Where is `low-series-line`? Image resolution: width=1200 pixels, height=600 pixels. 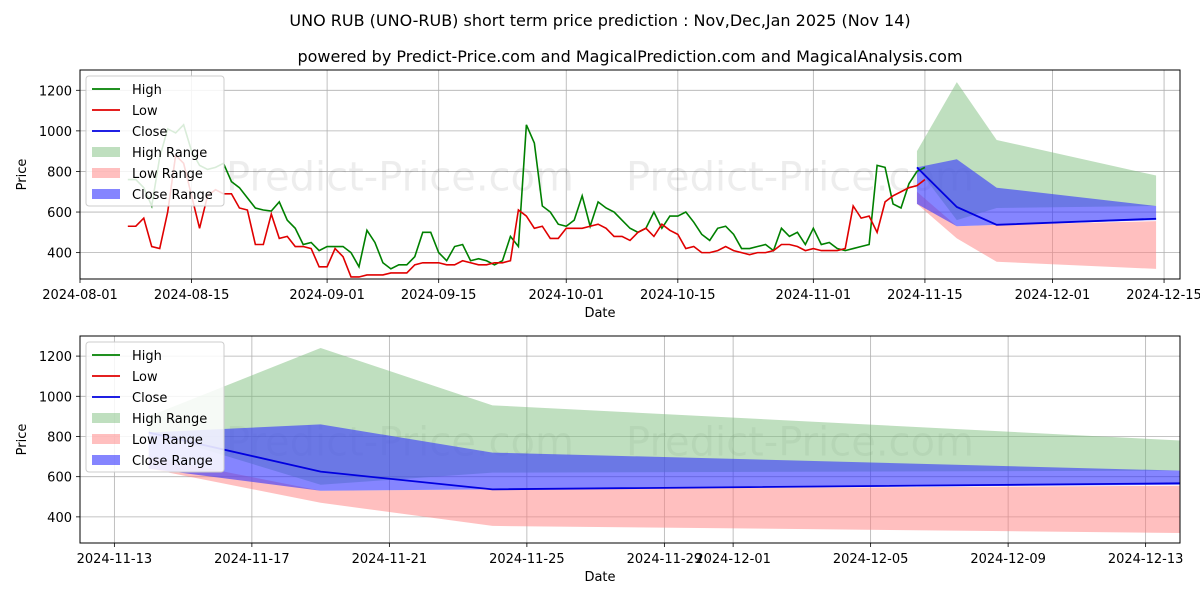 low-series-line is located at coordinates (526, 215).